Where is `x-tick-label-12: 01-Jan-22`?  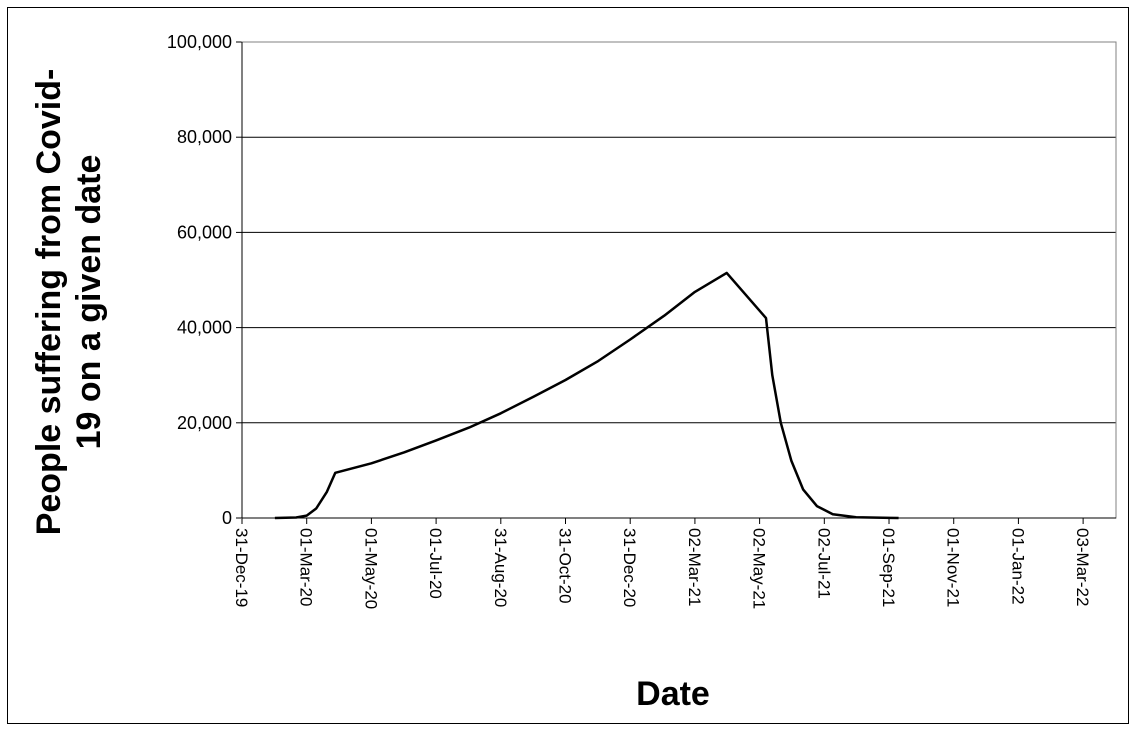 x-tick-label-12: 01-Jan-22 is located at coordinates (1017, 566).